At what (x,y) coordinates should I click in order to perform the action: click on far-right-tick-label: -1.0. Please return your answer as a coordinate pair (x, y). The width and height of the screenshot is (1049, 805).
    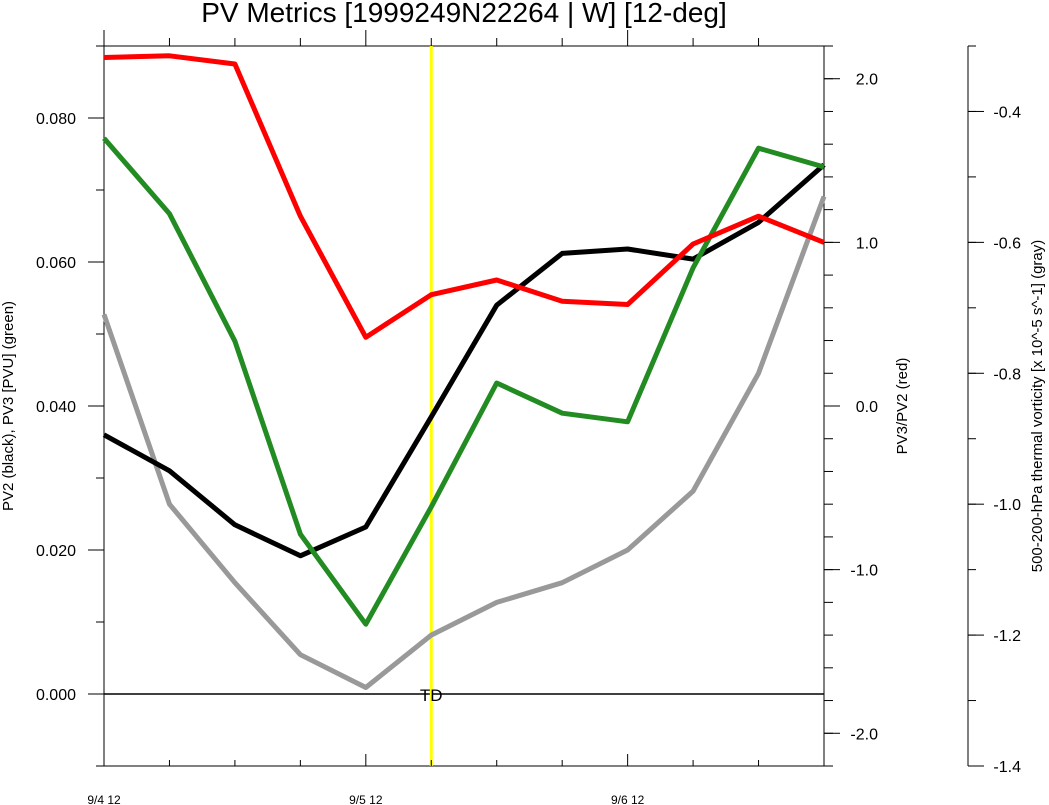
    Looking at the image, I should click on (1007, 505).